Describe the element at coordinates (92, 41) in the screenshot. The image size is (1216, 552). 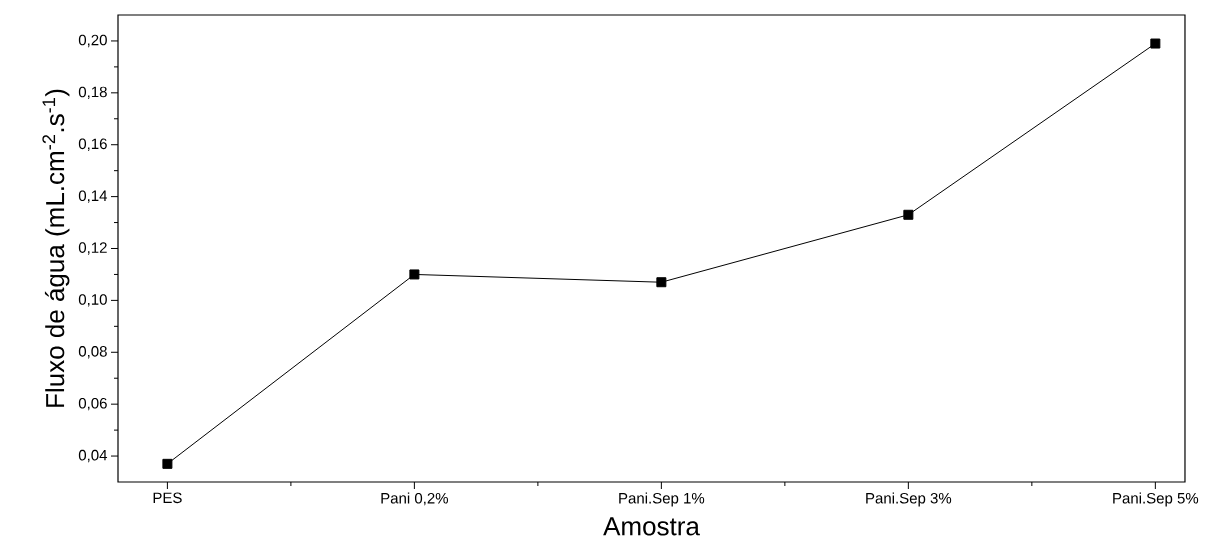
I see `y-tick-label: 0,20` at that location.